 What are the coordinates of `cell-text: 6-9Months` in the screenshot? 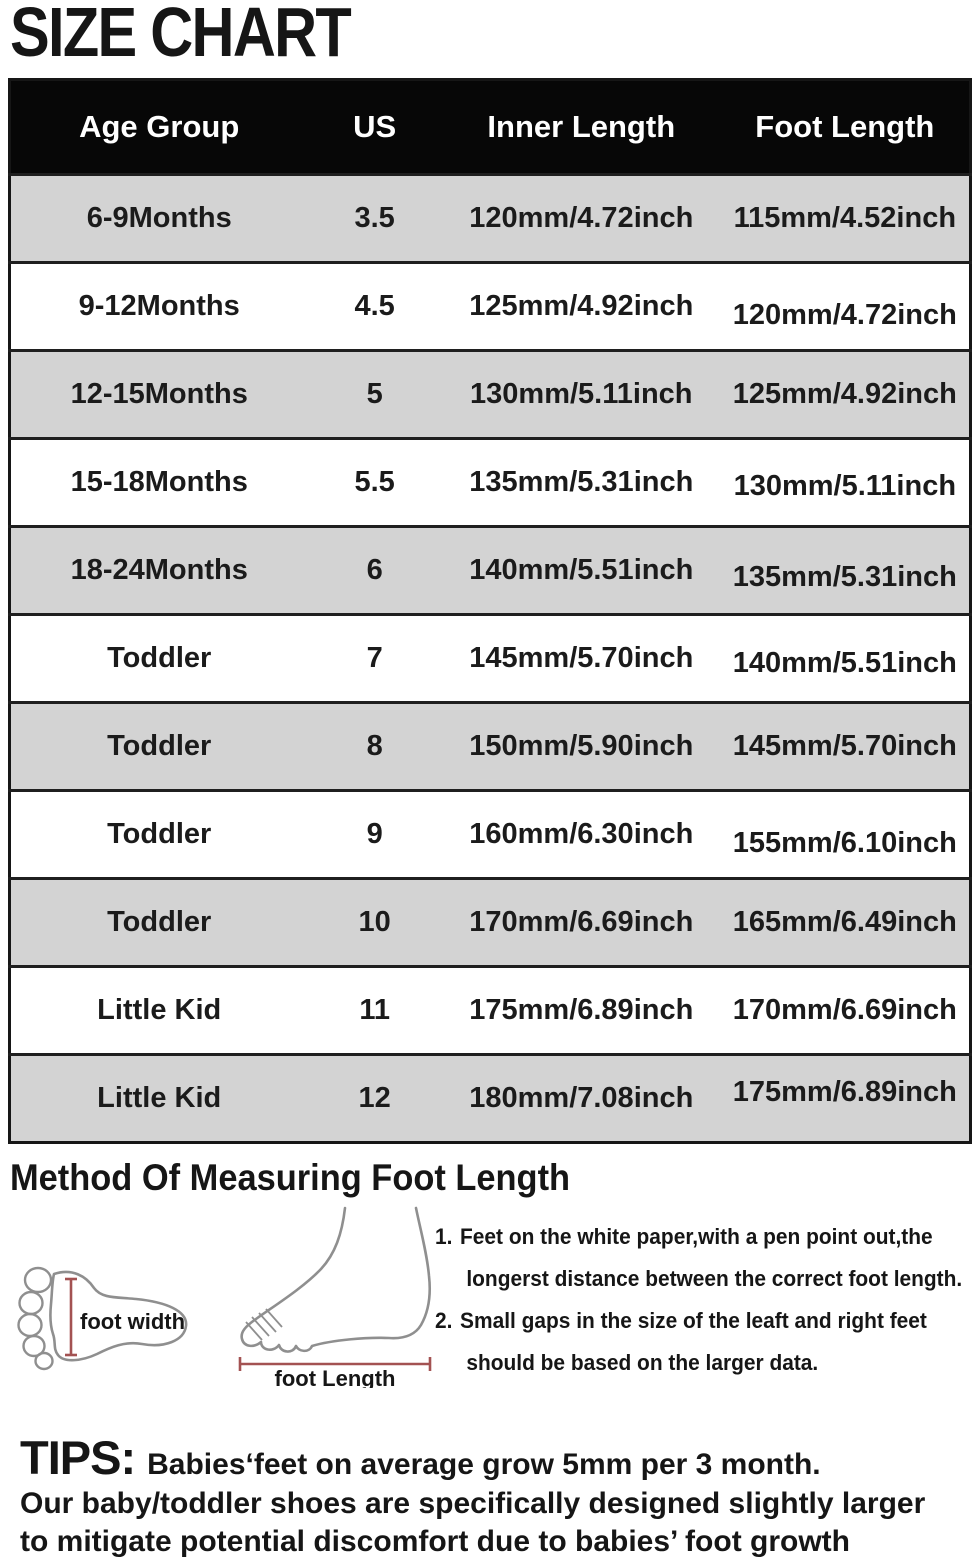 It's located at (159, 218).